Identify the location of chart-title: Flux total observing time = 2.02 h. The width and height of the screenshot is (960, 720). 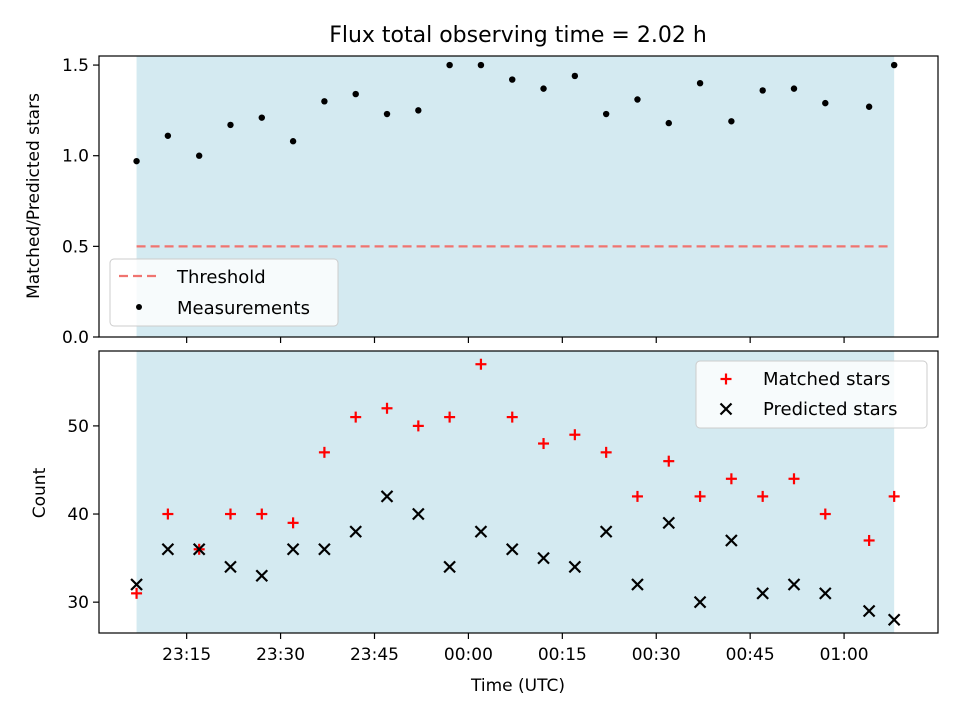
(518, 35).